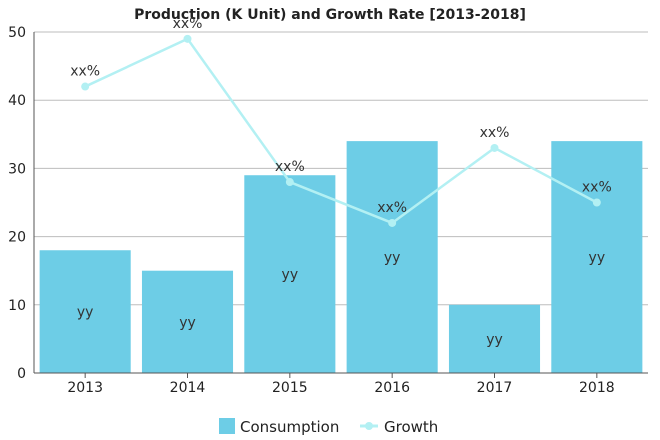 This screenshot has height=440, width=660. I want to click on x-tick-label: 2013, so click(85, 388).